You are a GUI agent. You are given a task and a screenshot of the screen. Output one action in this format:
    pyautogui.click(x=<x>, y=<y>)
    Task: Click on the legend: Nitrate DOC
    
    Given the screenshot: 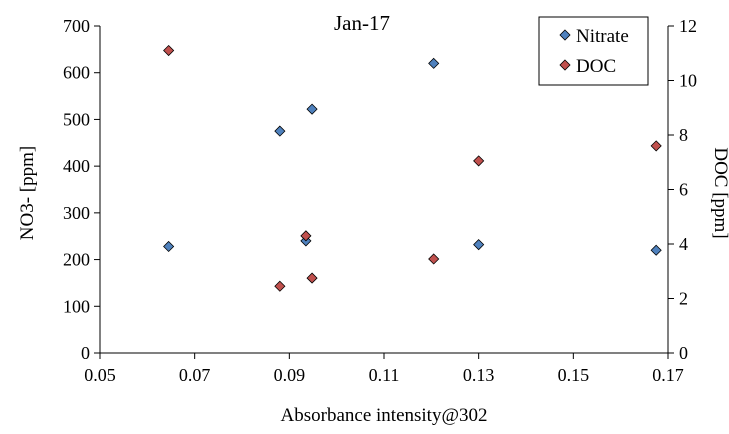 What is the action you would take?
    pyautogui.click(x=593, y=51)
    